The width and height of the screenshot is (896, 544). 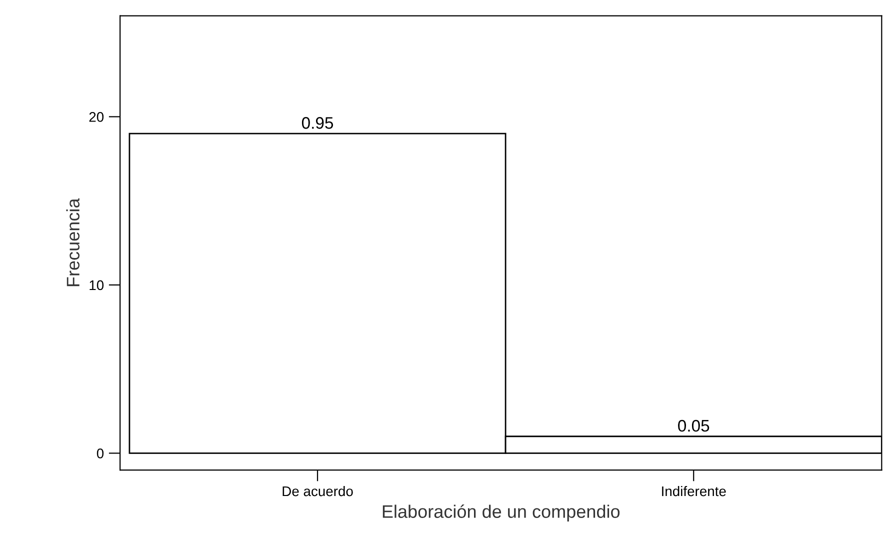 I want to click on y-tick-label: 0, so click(x=100, y=453).